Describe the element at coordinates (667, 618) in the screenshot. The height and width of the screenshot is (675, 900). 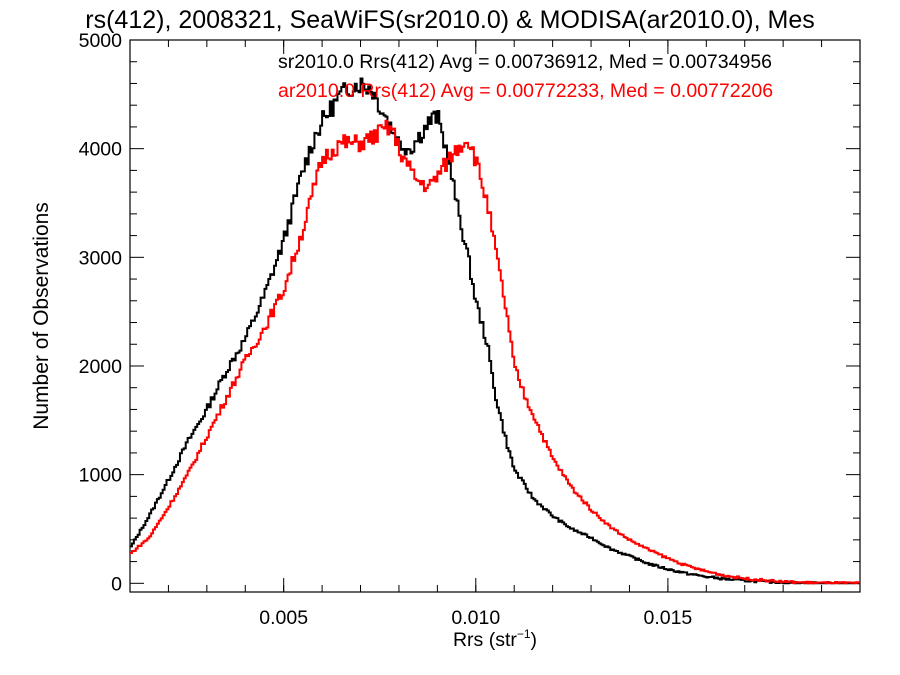
I see `x-tick-label: 0.015` at that location.